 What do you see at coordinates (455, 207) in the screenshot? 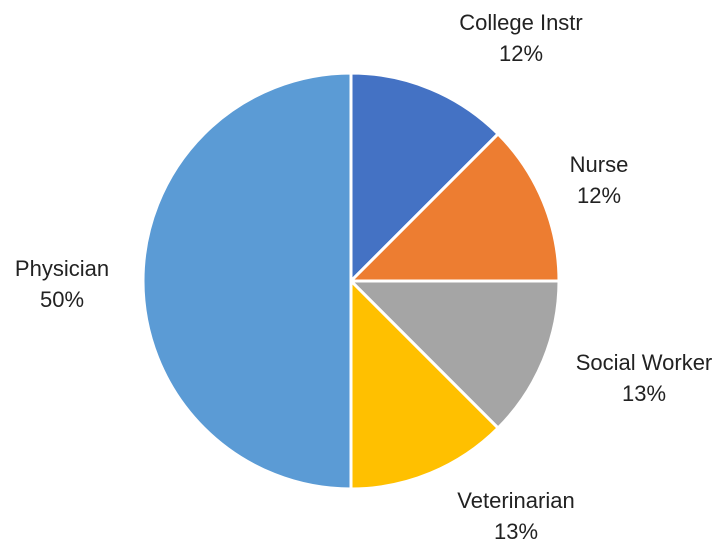
I see `pie-slice-nurse` at bounding box center [455, 207].